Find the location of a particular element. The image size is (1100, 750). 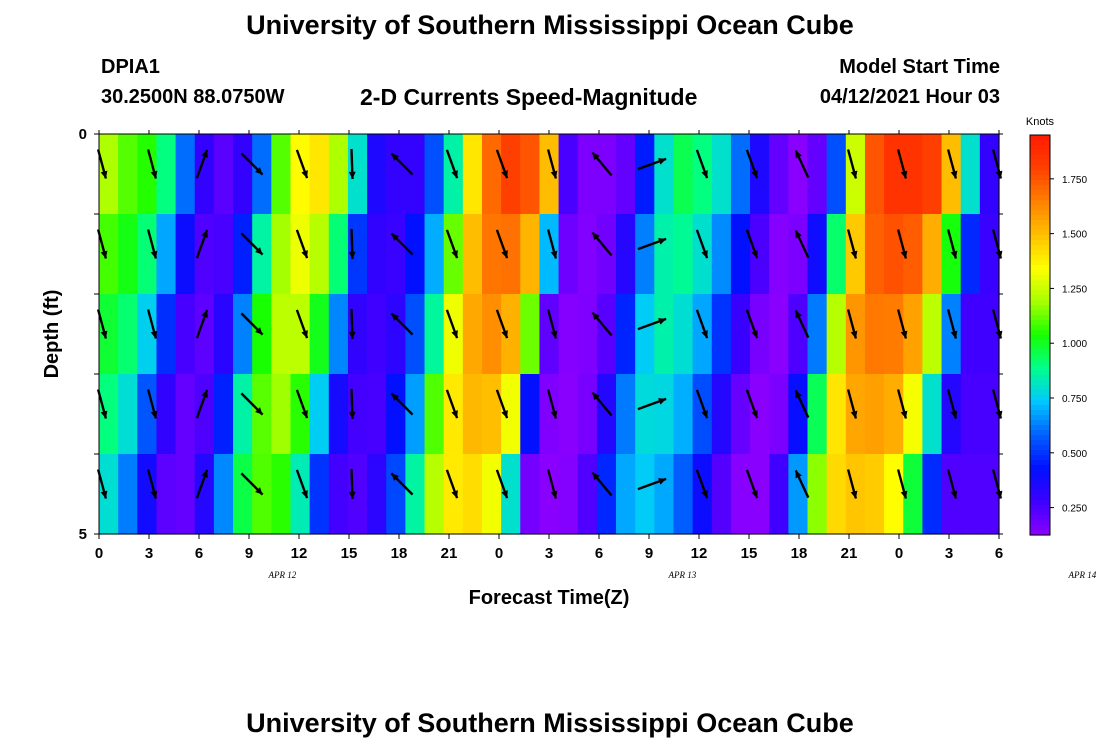

x-tick-label: 9 is located at coordinates (649, 553).